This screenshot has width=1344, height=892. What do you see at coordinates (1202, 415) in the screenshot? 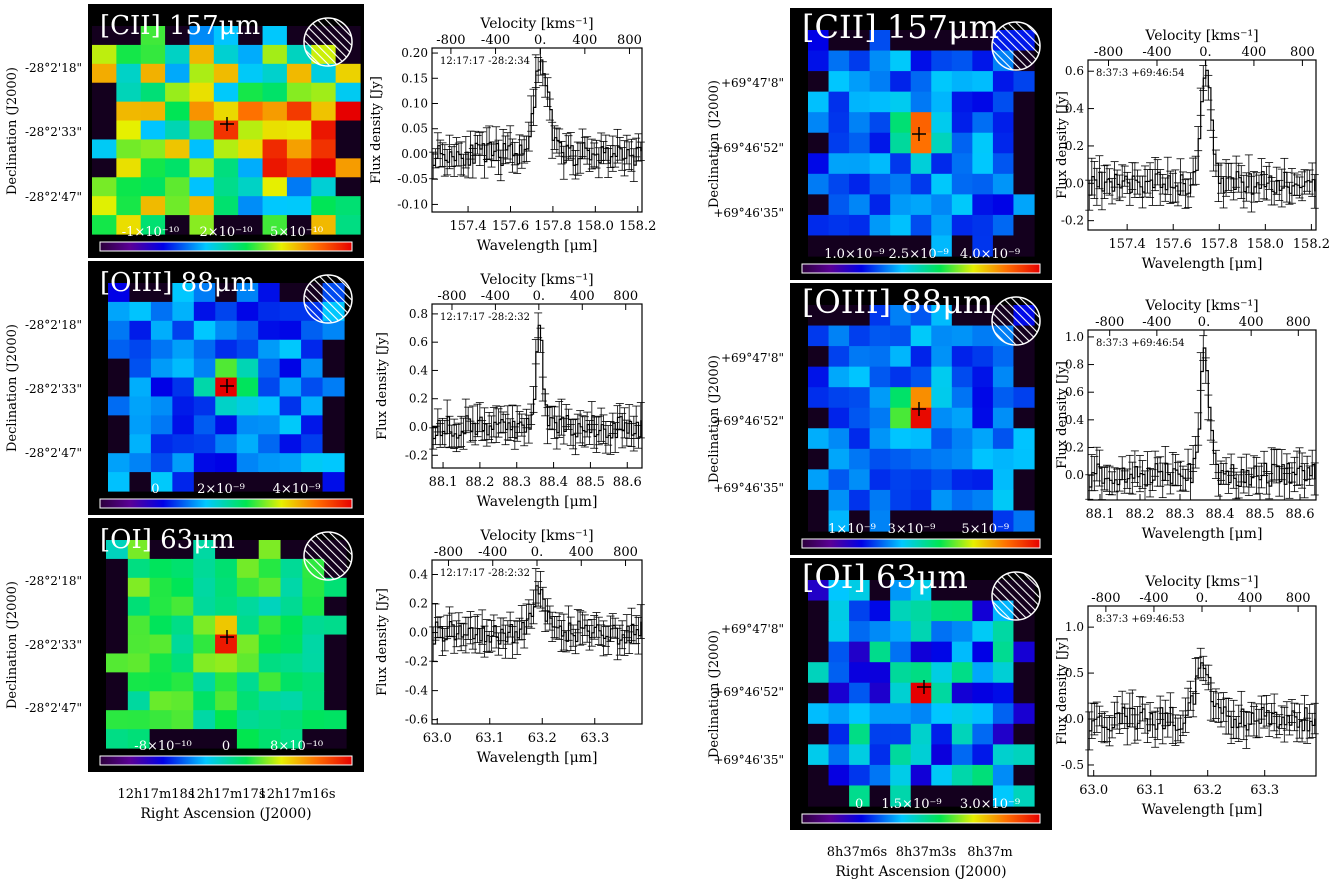
I see `spectrum-frame` at bounding box center [1202, 415].